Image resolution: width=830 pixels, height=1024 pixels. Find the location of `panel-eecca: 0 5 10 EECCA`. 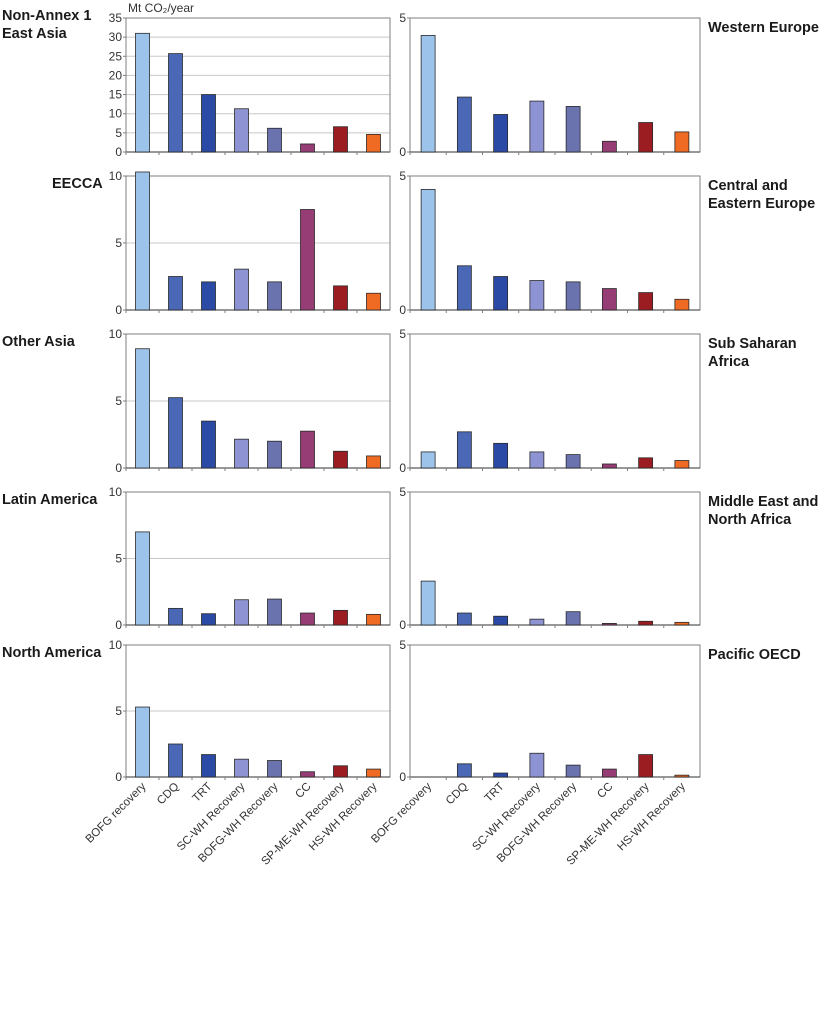

panel-eecca: 0 5 10 EECCA is located at coordinates (221, 243).